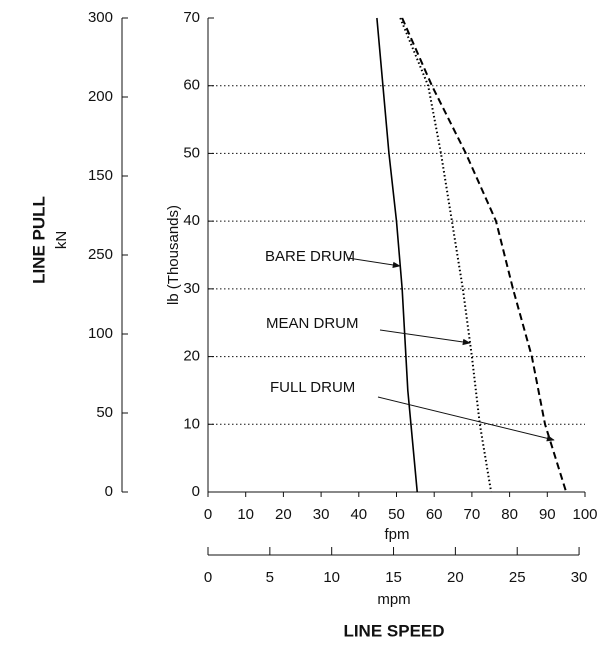 Image resolution: width=605 pixels, height=650 pixels. What do you see at coordinates (104, 412) in the screenshot?
I see `y2-tick-label: 50` at bounding box center [104, 412].